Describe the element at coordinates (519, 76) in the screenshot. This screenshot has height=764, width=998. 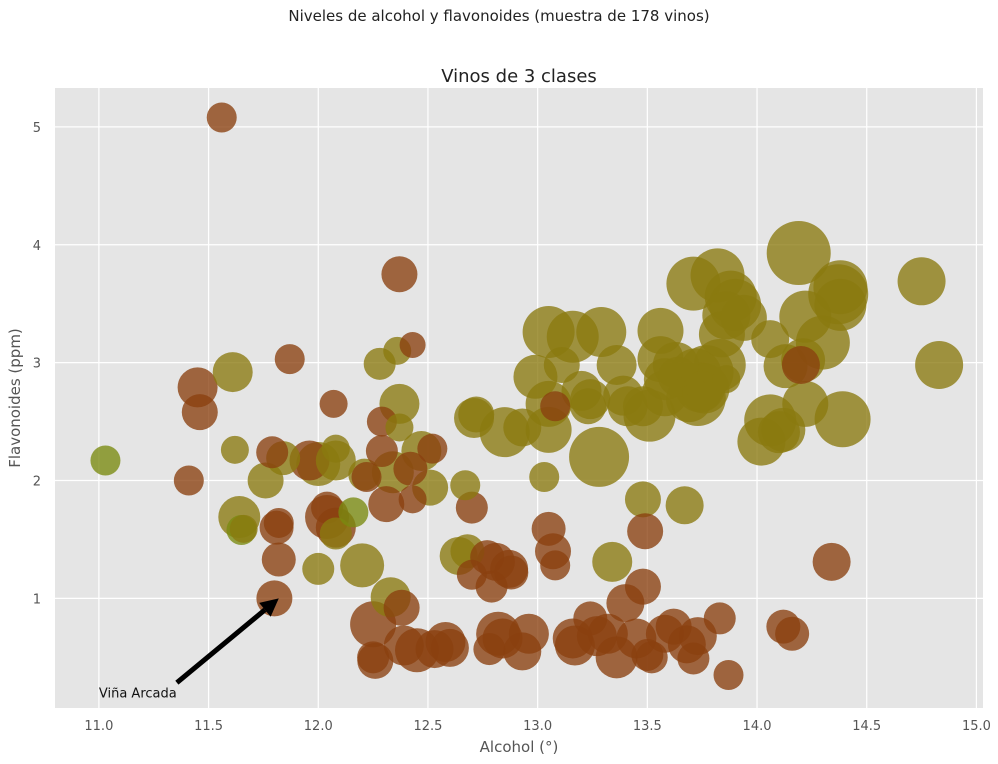
I see `chart-title: Vinos de 3 clases` at that location.